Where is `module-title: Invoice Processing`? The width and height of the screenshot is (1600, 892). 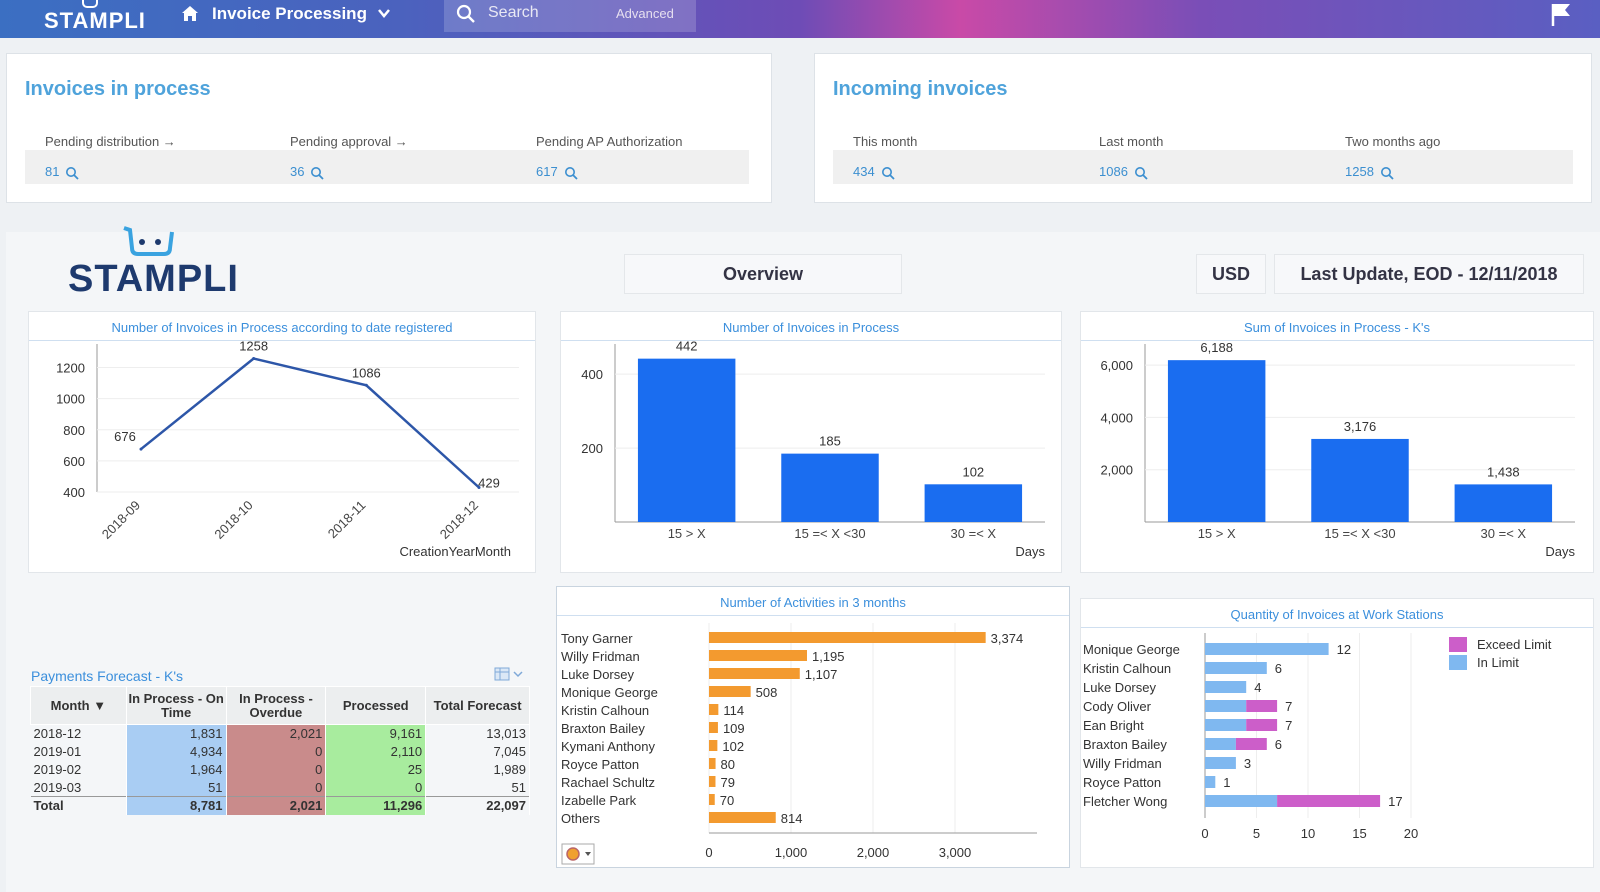 module-title: Invoice Processing is located at coordinates (289, 13).